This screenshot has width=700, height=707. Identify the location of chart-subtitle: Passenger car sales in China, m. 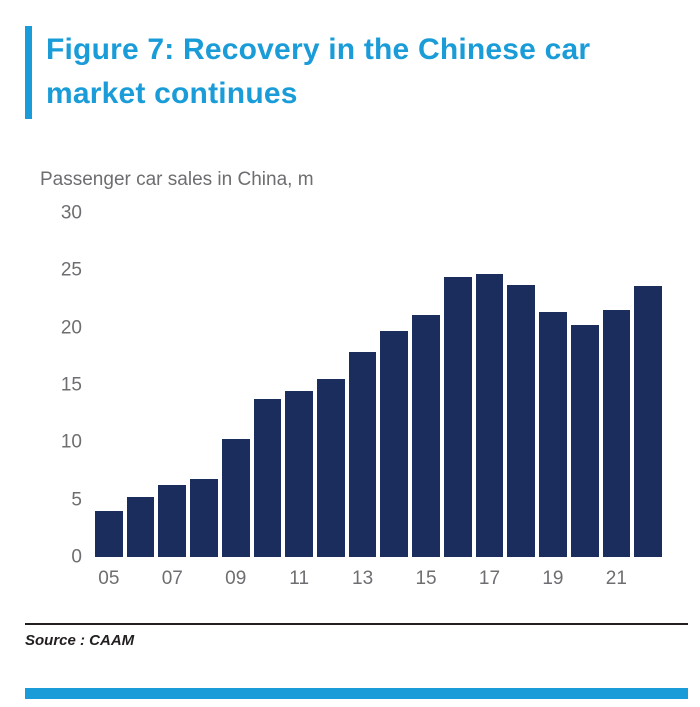
(177, 179).